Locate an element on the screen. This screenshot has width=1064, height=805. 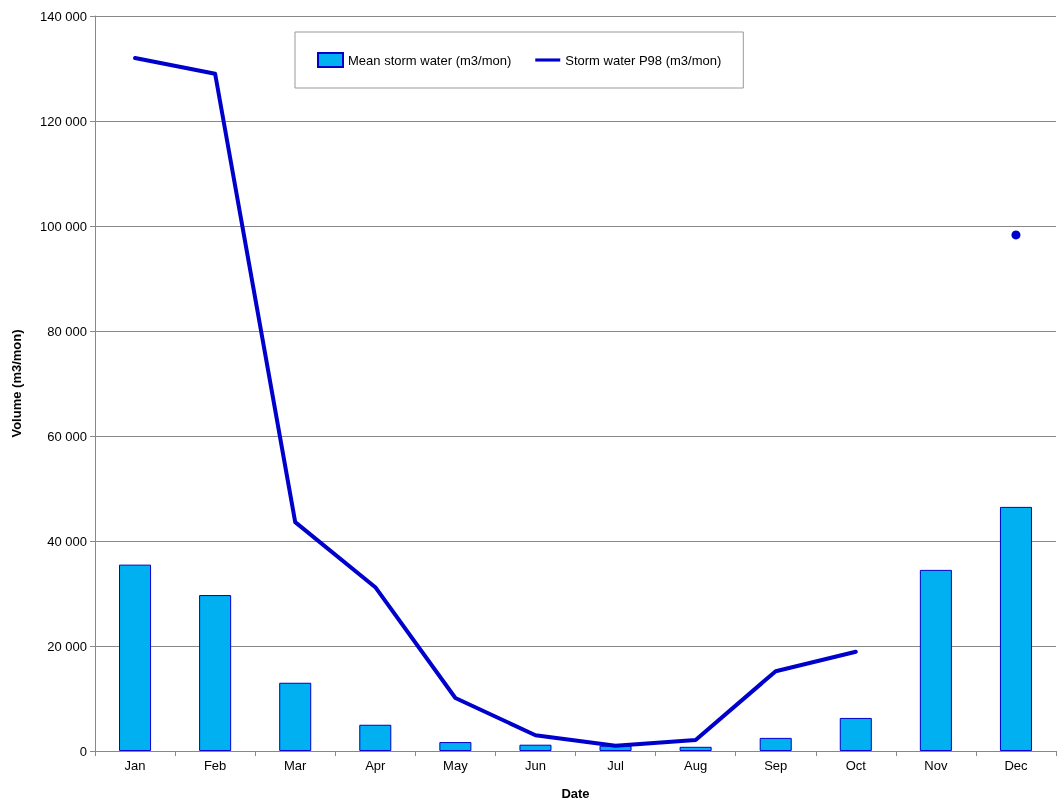
legend-label: Storm water P98 (m3/mon) is located at coordinates (643, 60).